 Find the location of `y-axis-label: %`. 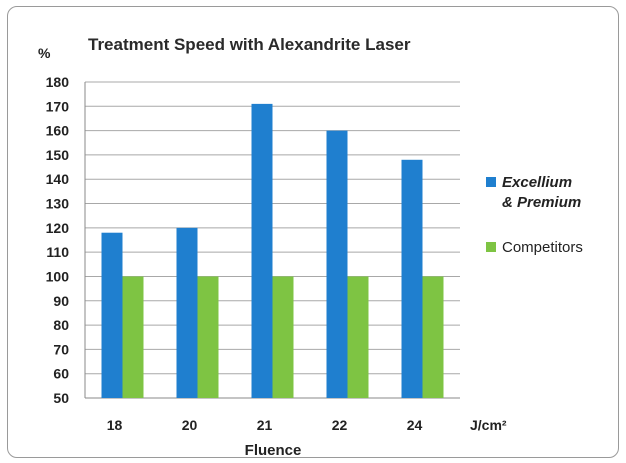

y-axis-label: % is located at coordinates (44, 53).